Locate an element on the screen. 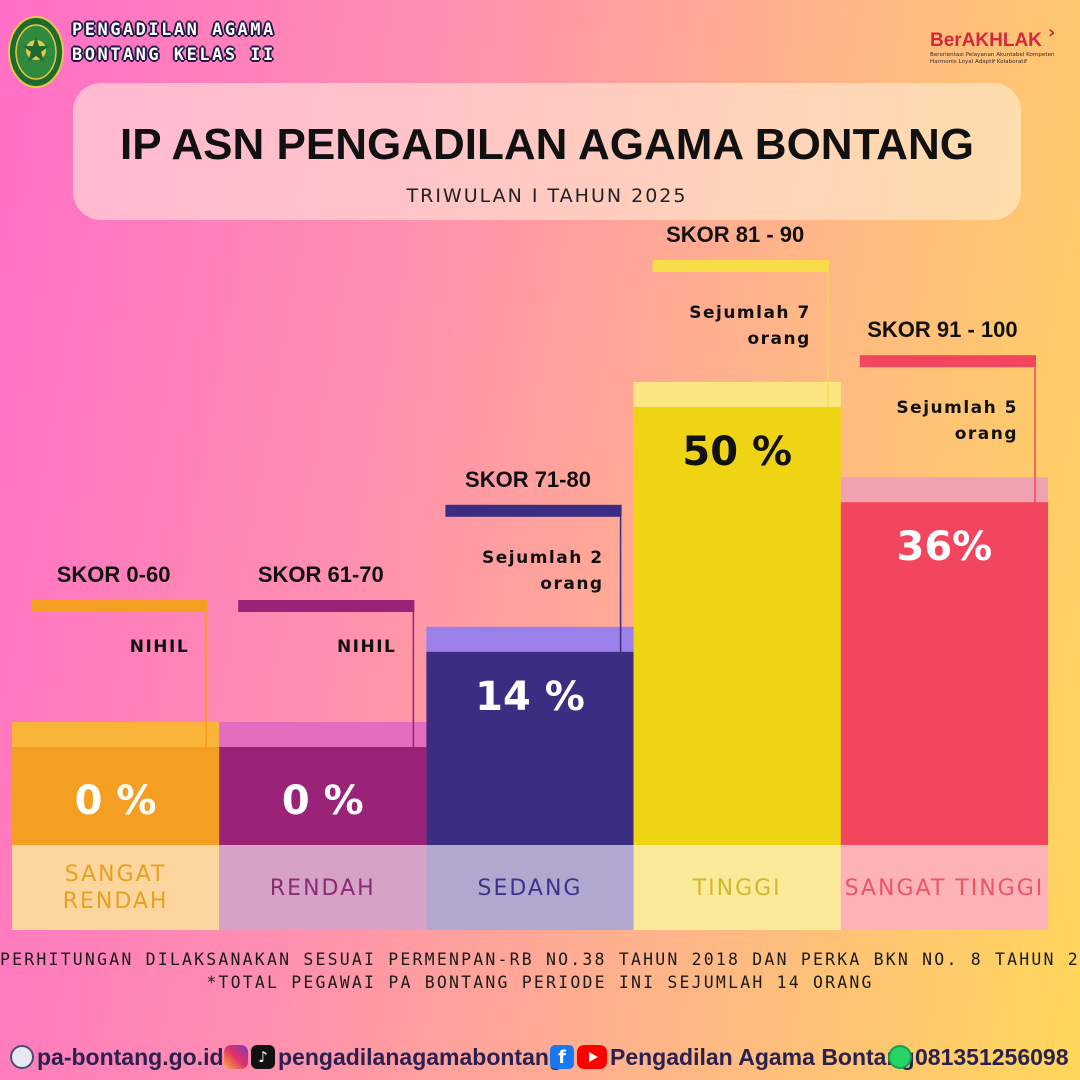  category-label: RENDAH is located at coordinates (323, 888).